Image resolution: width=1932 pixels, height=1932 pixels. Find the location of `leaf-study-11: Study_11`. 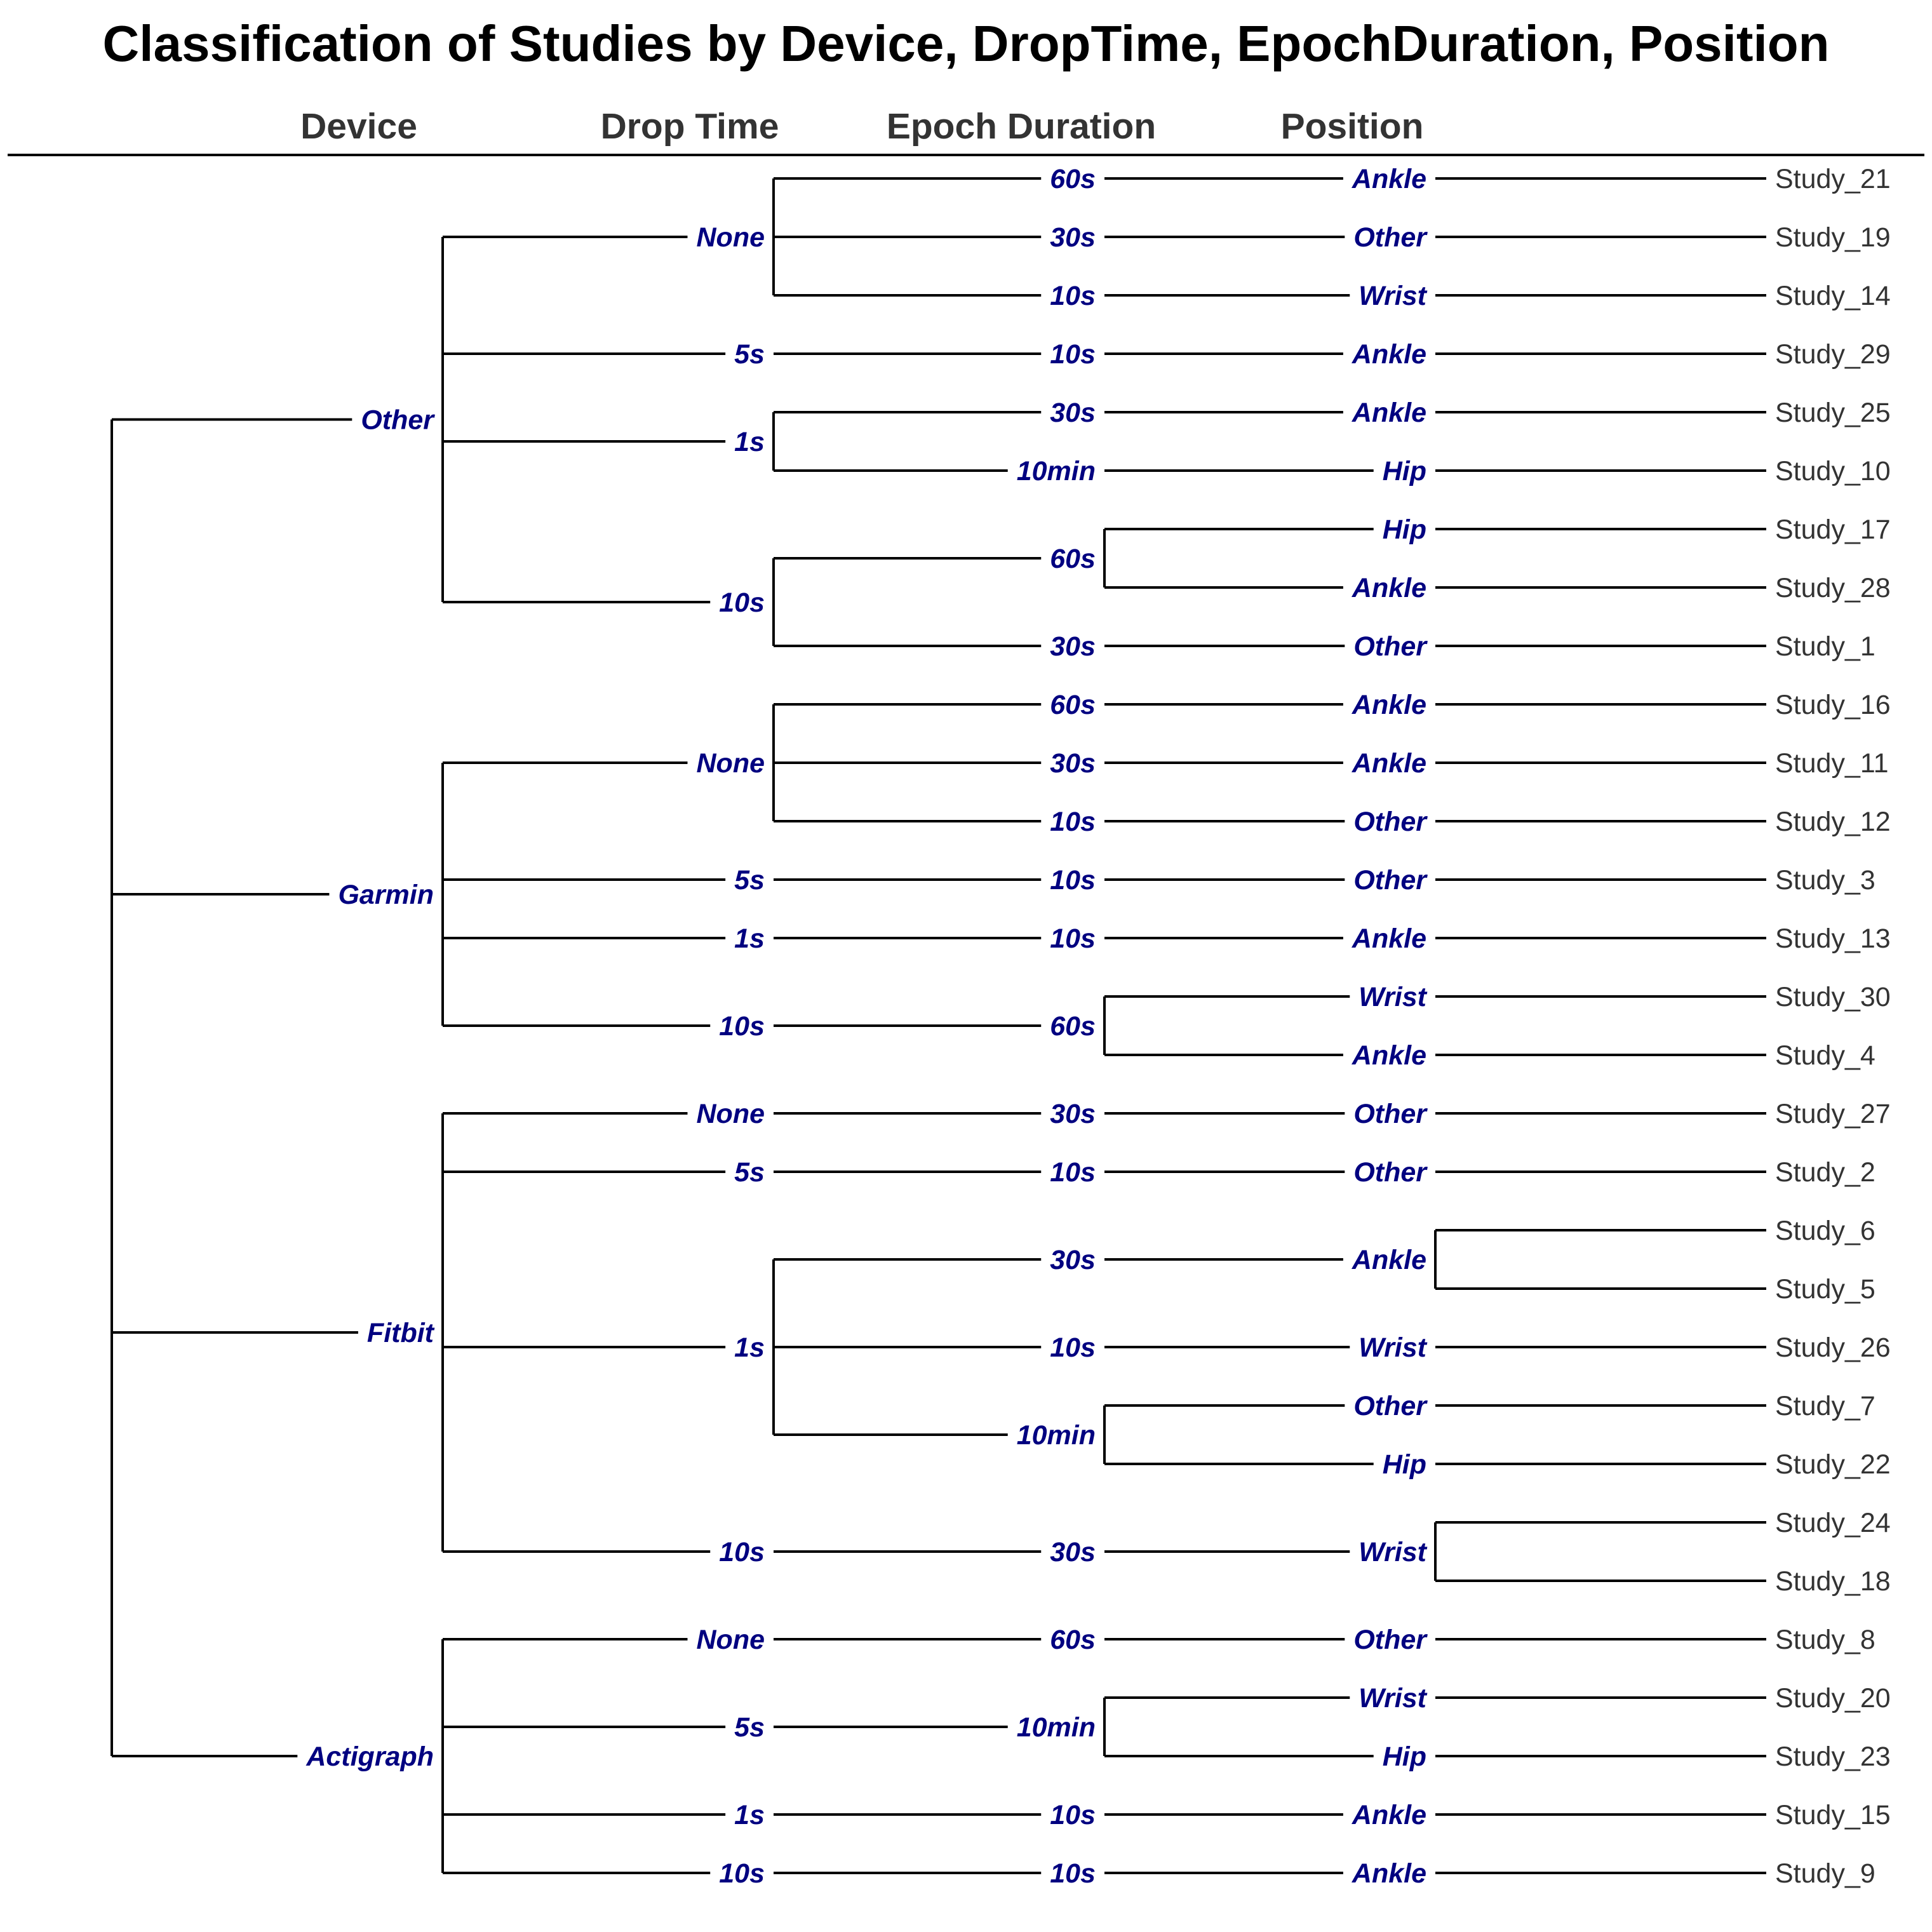

leaf-study-11: Study_11 is located at coordinates (1832, 763).